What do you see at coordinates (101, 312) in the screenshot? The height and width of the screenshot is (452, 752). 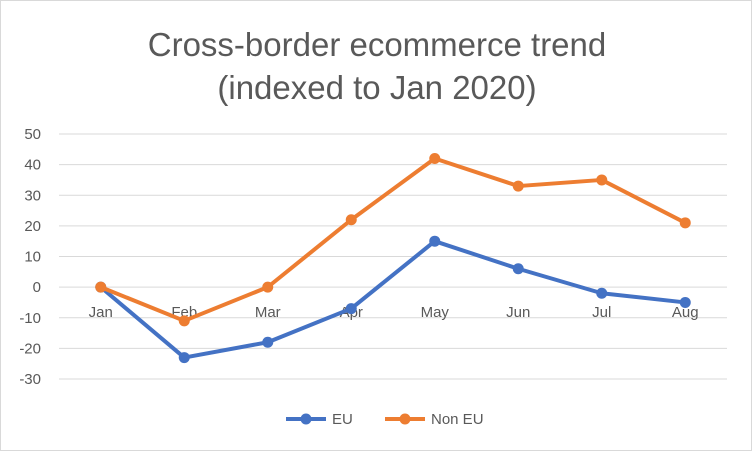 I see `x-tick-label: Jan` at bounding box center [101, 312].